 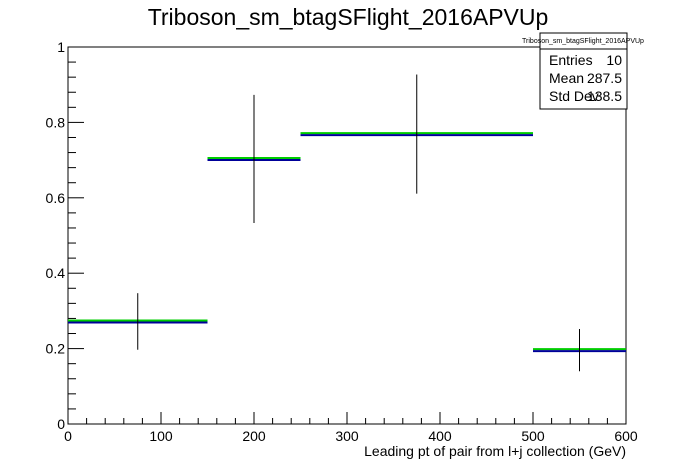 I want to click on y-tick-label: 0.6, so click(x=56, y=198).